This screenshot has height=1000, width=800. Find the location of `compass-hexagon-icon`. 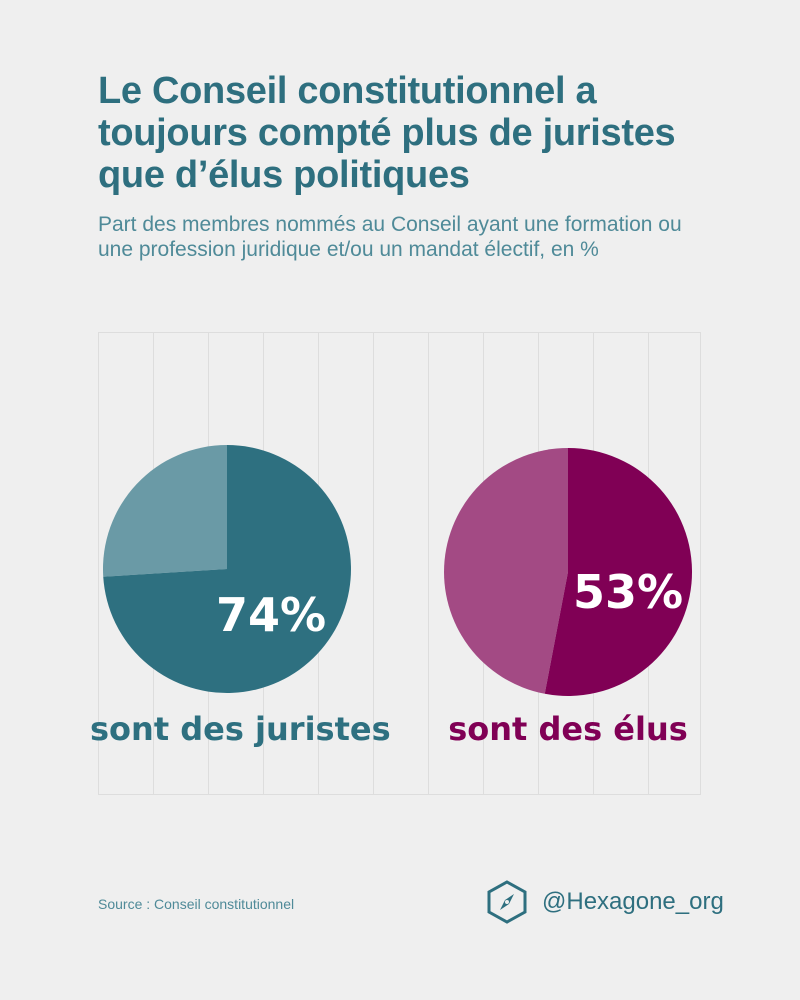

compass-hexagon-icon is located at coordinates (507, 902).